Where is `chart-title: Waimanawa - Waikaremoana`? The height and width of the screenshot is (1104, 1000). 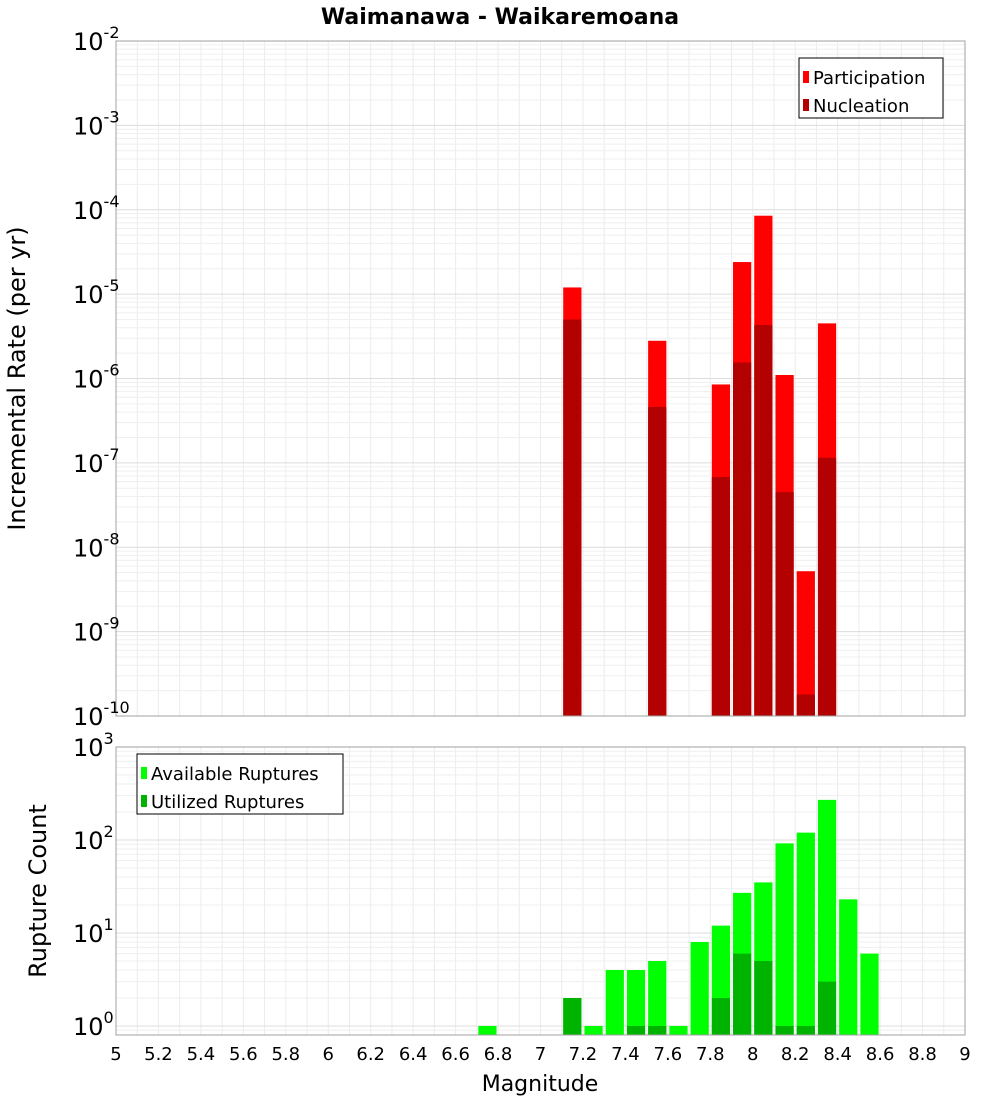
chart-title: Waimanawa - Waikaremoana is located at coordinates (500, 17).